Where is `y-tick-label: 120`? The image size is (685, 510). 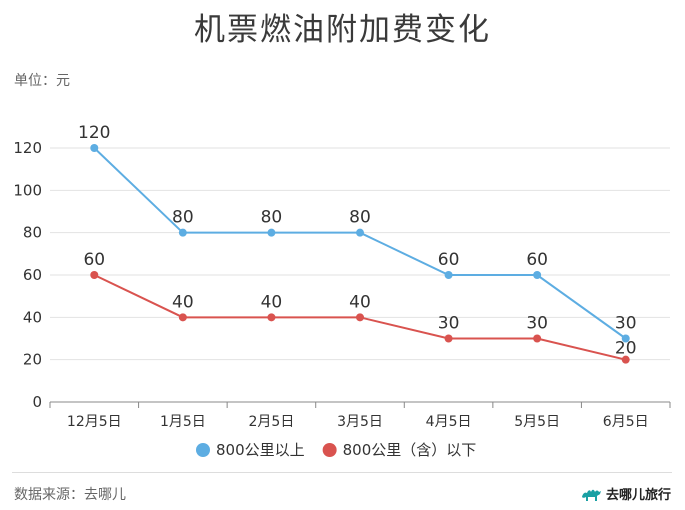
y-tick-label: 120 is located at coordinates (27, 148).